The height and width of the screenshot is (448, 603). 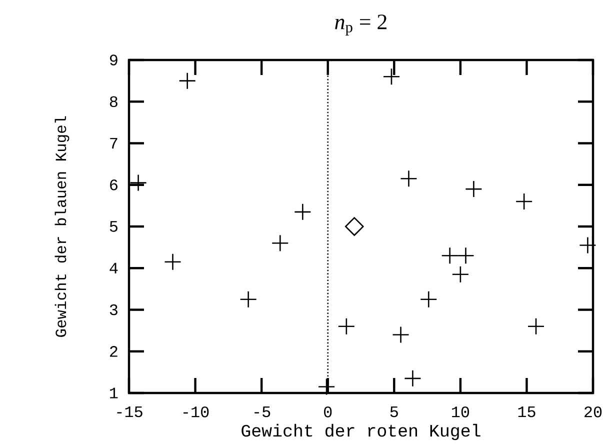 I want to click on y-tick-label: 4, so click(x=114, y=268).